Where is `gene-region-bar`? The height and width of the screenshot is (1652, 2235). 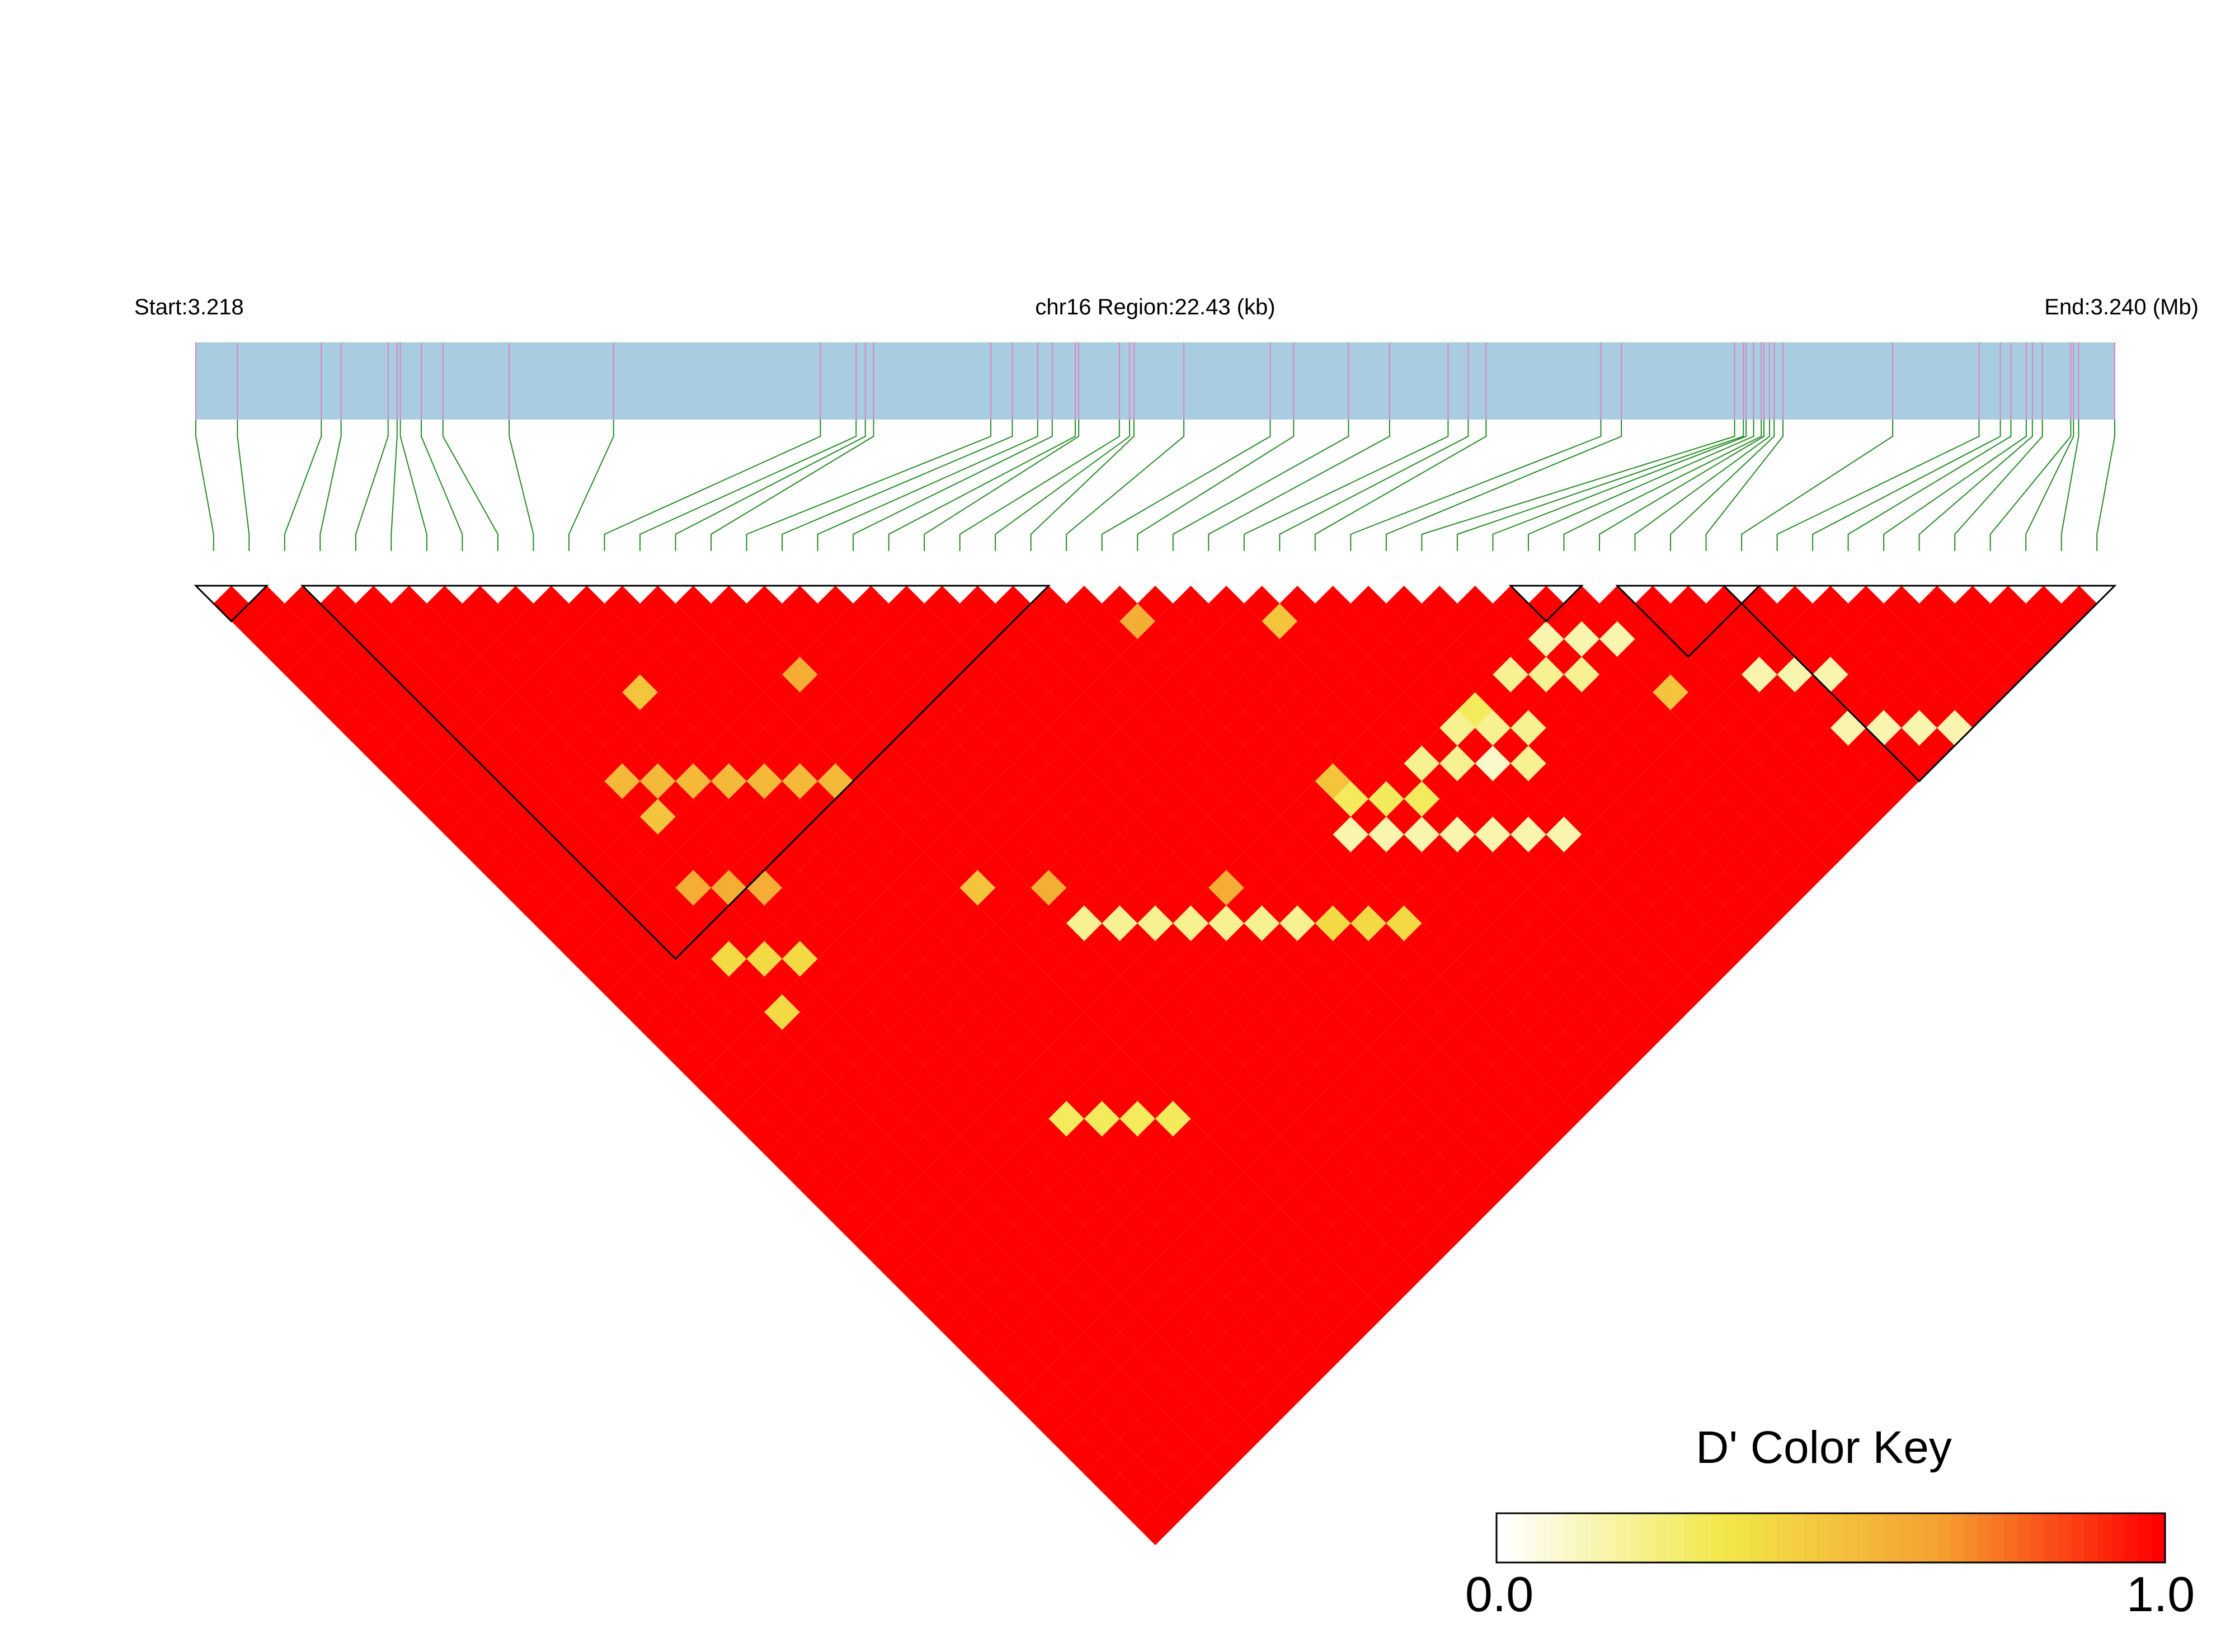
gene-region-bar is located at coordinates (1155, 381).